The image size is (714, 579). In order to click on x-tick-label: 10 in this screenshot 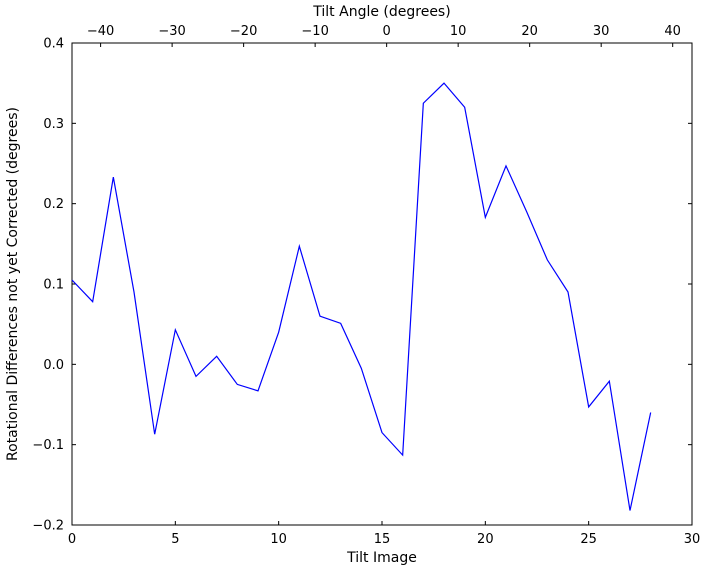, I will do `click(278, 539)`.